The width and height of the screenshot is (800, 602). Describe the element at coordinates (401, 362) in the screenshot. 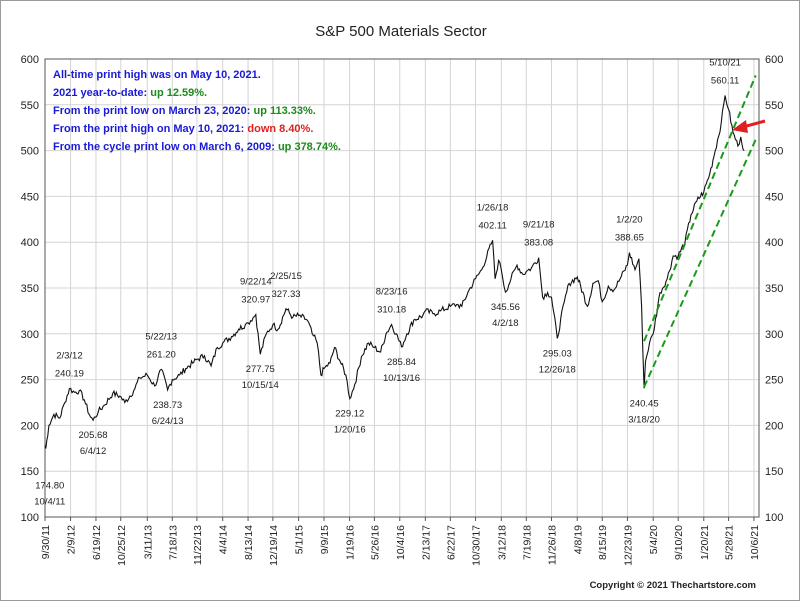

I see `annotation-value: 285.84` at that location.